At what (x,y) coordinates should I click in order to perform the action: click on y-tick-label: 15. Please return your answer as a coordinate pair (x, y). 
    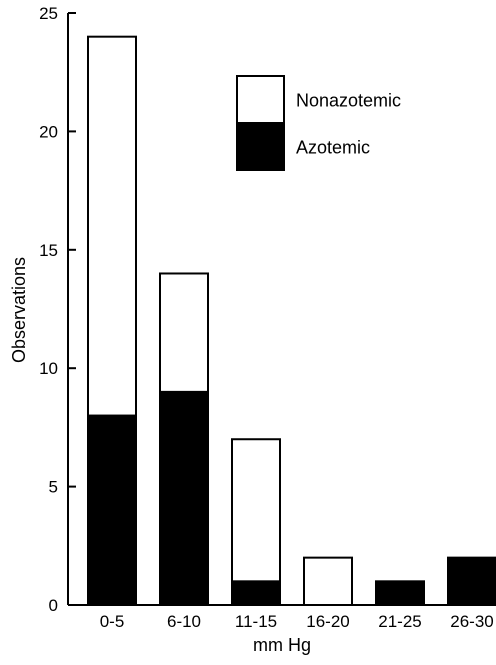
    Looking at the image, I should click on (48, 250).